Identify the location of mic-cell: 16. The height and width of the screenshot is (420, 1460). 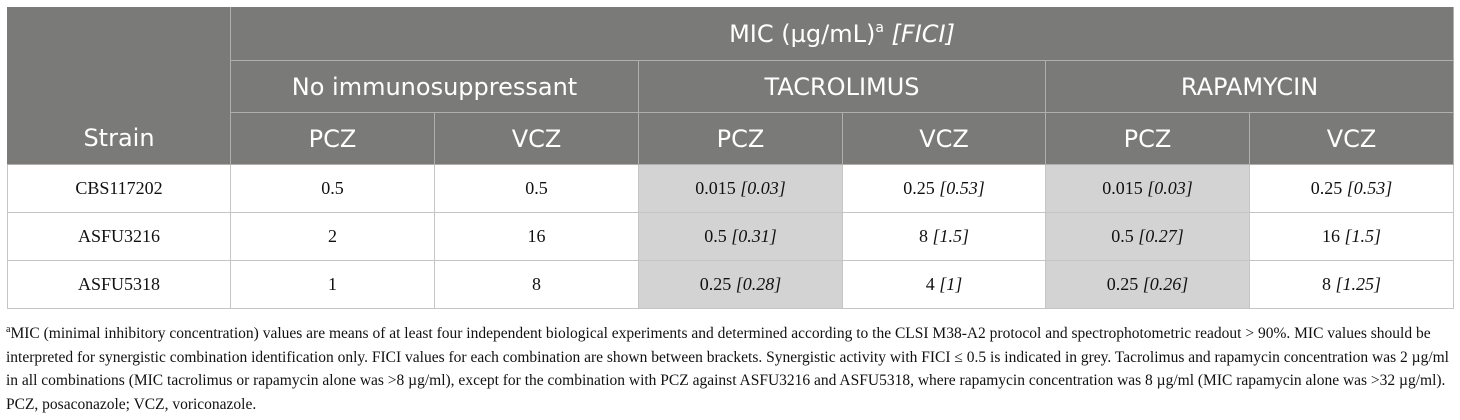
(536, 236).